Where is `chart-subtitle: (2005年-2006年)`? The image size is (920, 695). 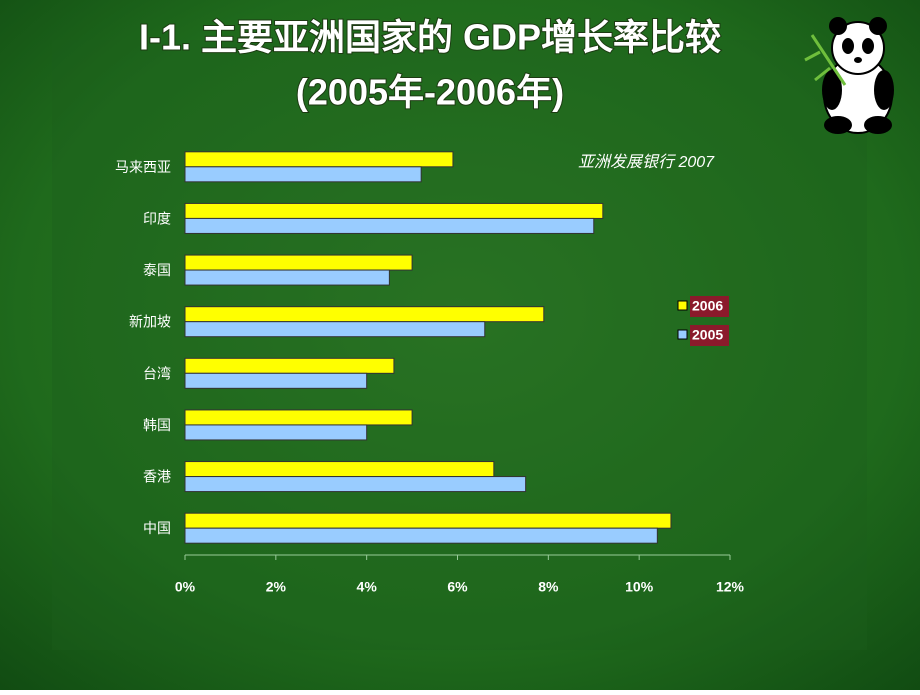
chart-subtitle: (2005年-2006年) is located at coordinates (430, 92).